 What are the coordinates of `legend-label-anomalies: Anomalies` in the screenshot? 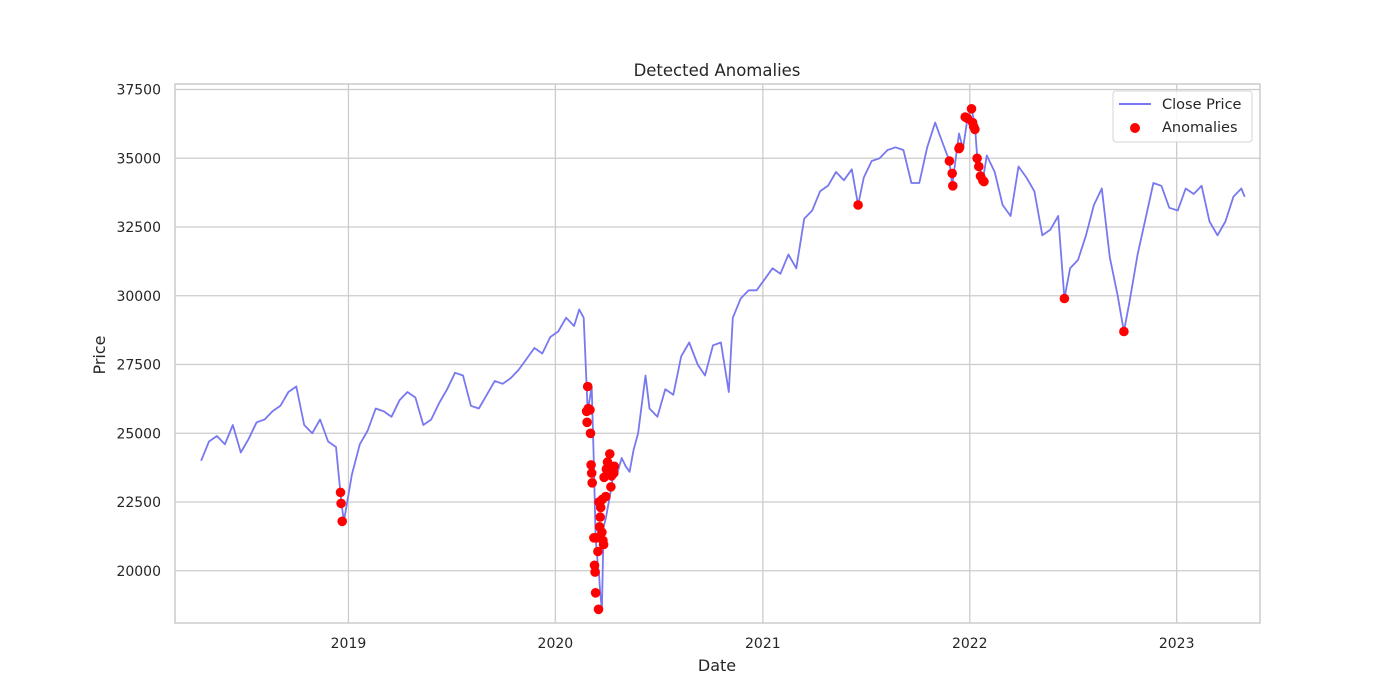 It's located at (1200, 128).